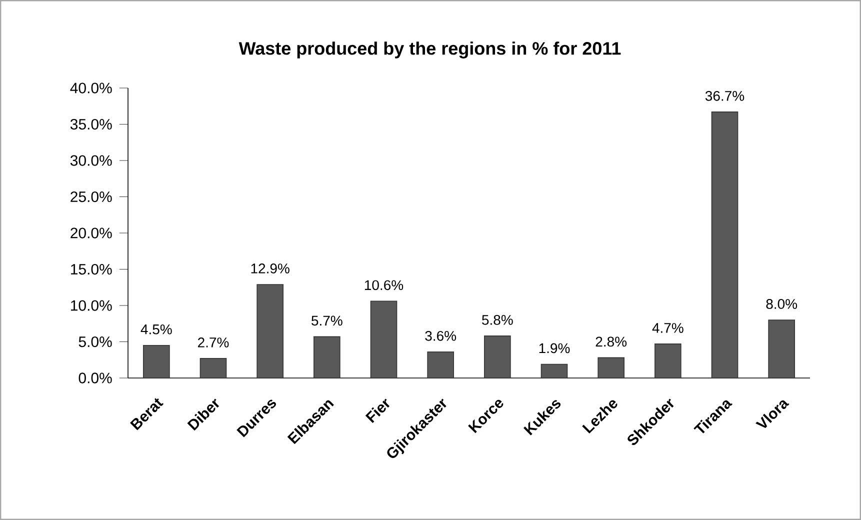 The width and height of the screenshot is (861, 520). What do you see at coordinates (611, 341) in the screenshot?
I see `data-label: 2.8%` at bounding box center [611, 341].